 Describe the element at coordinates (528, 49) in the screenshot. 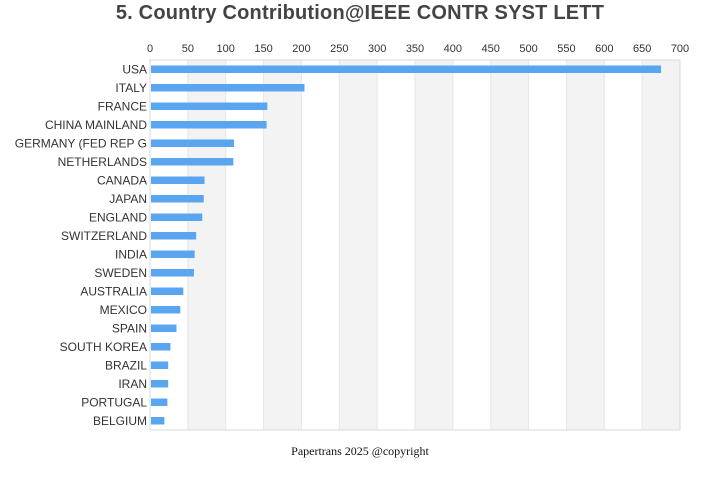

I see `x-tick-label: 500` at that location.